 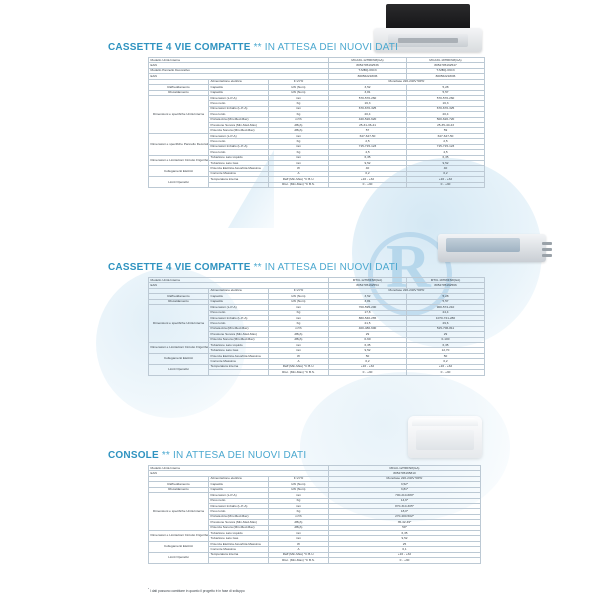 I want to click on section-title-main-3: CONSOLE, so click(x=133, y=455).